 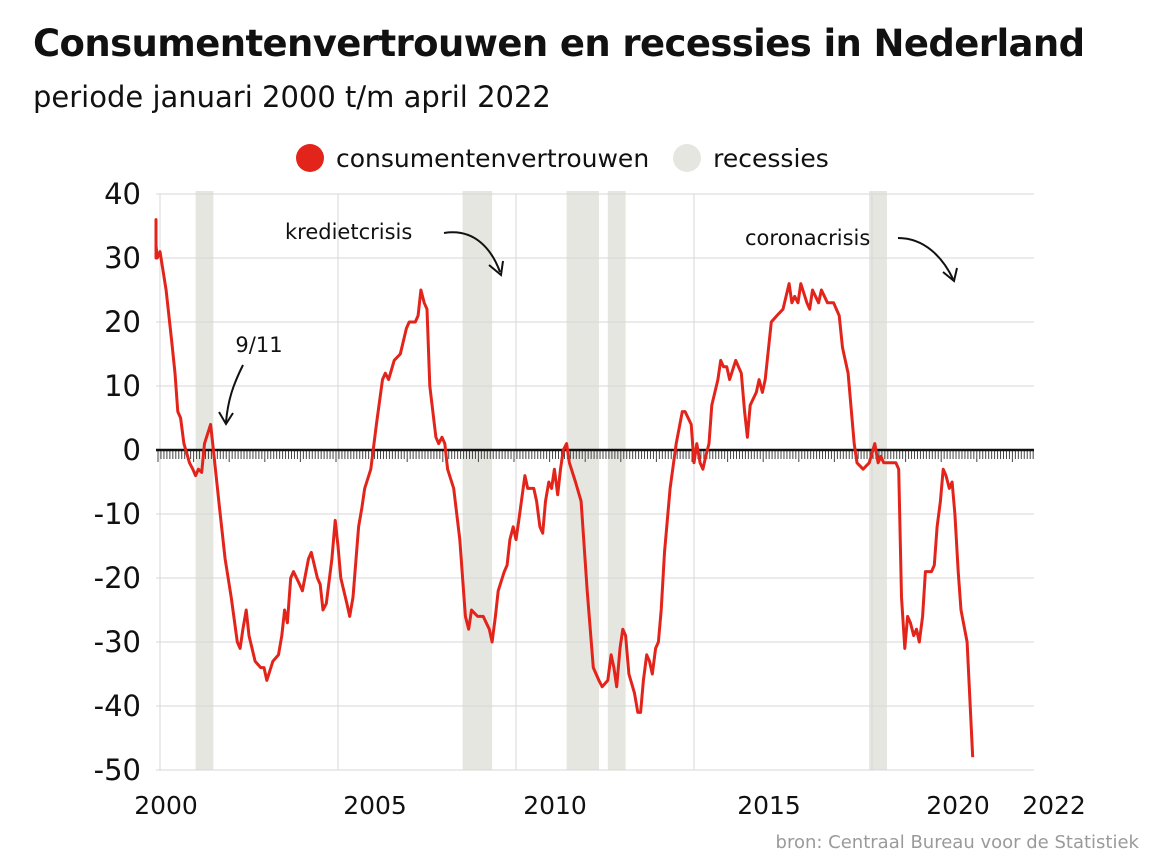 What do you see at coordinates (555, 805) in the screenshot?
I see `x-tick-label: 2010` at bounding box center [555, 805].